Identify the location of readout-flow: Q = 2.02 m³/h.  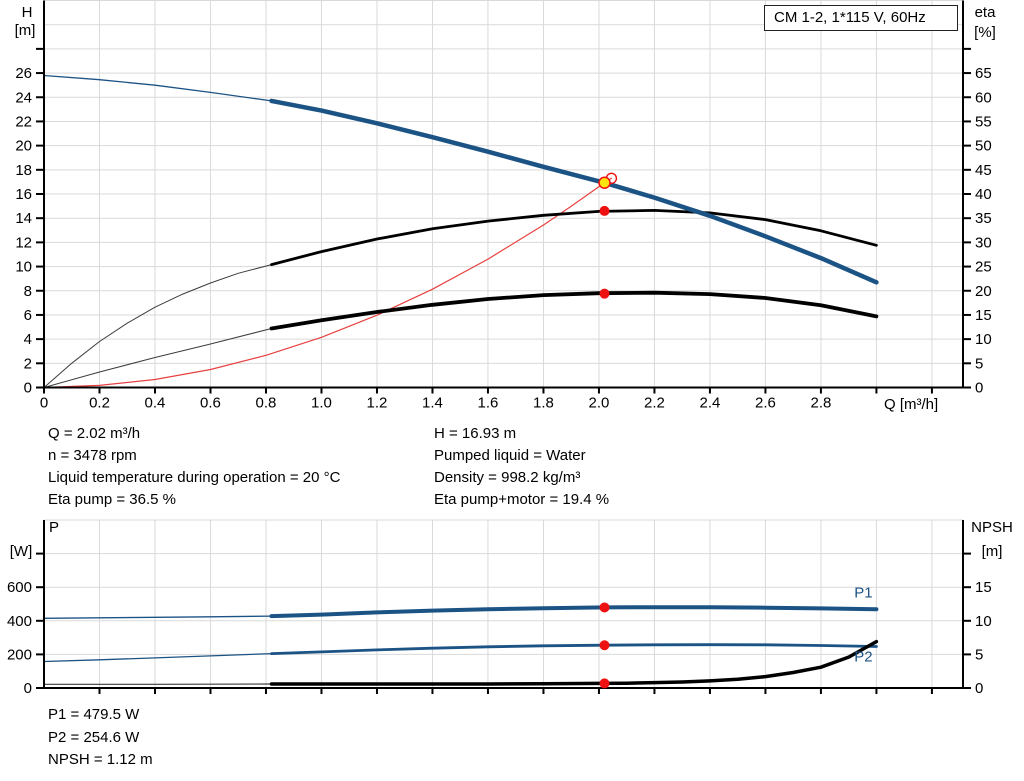
(94, 433).